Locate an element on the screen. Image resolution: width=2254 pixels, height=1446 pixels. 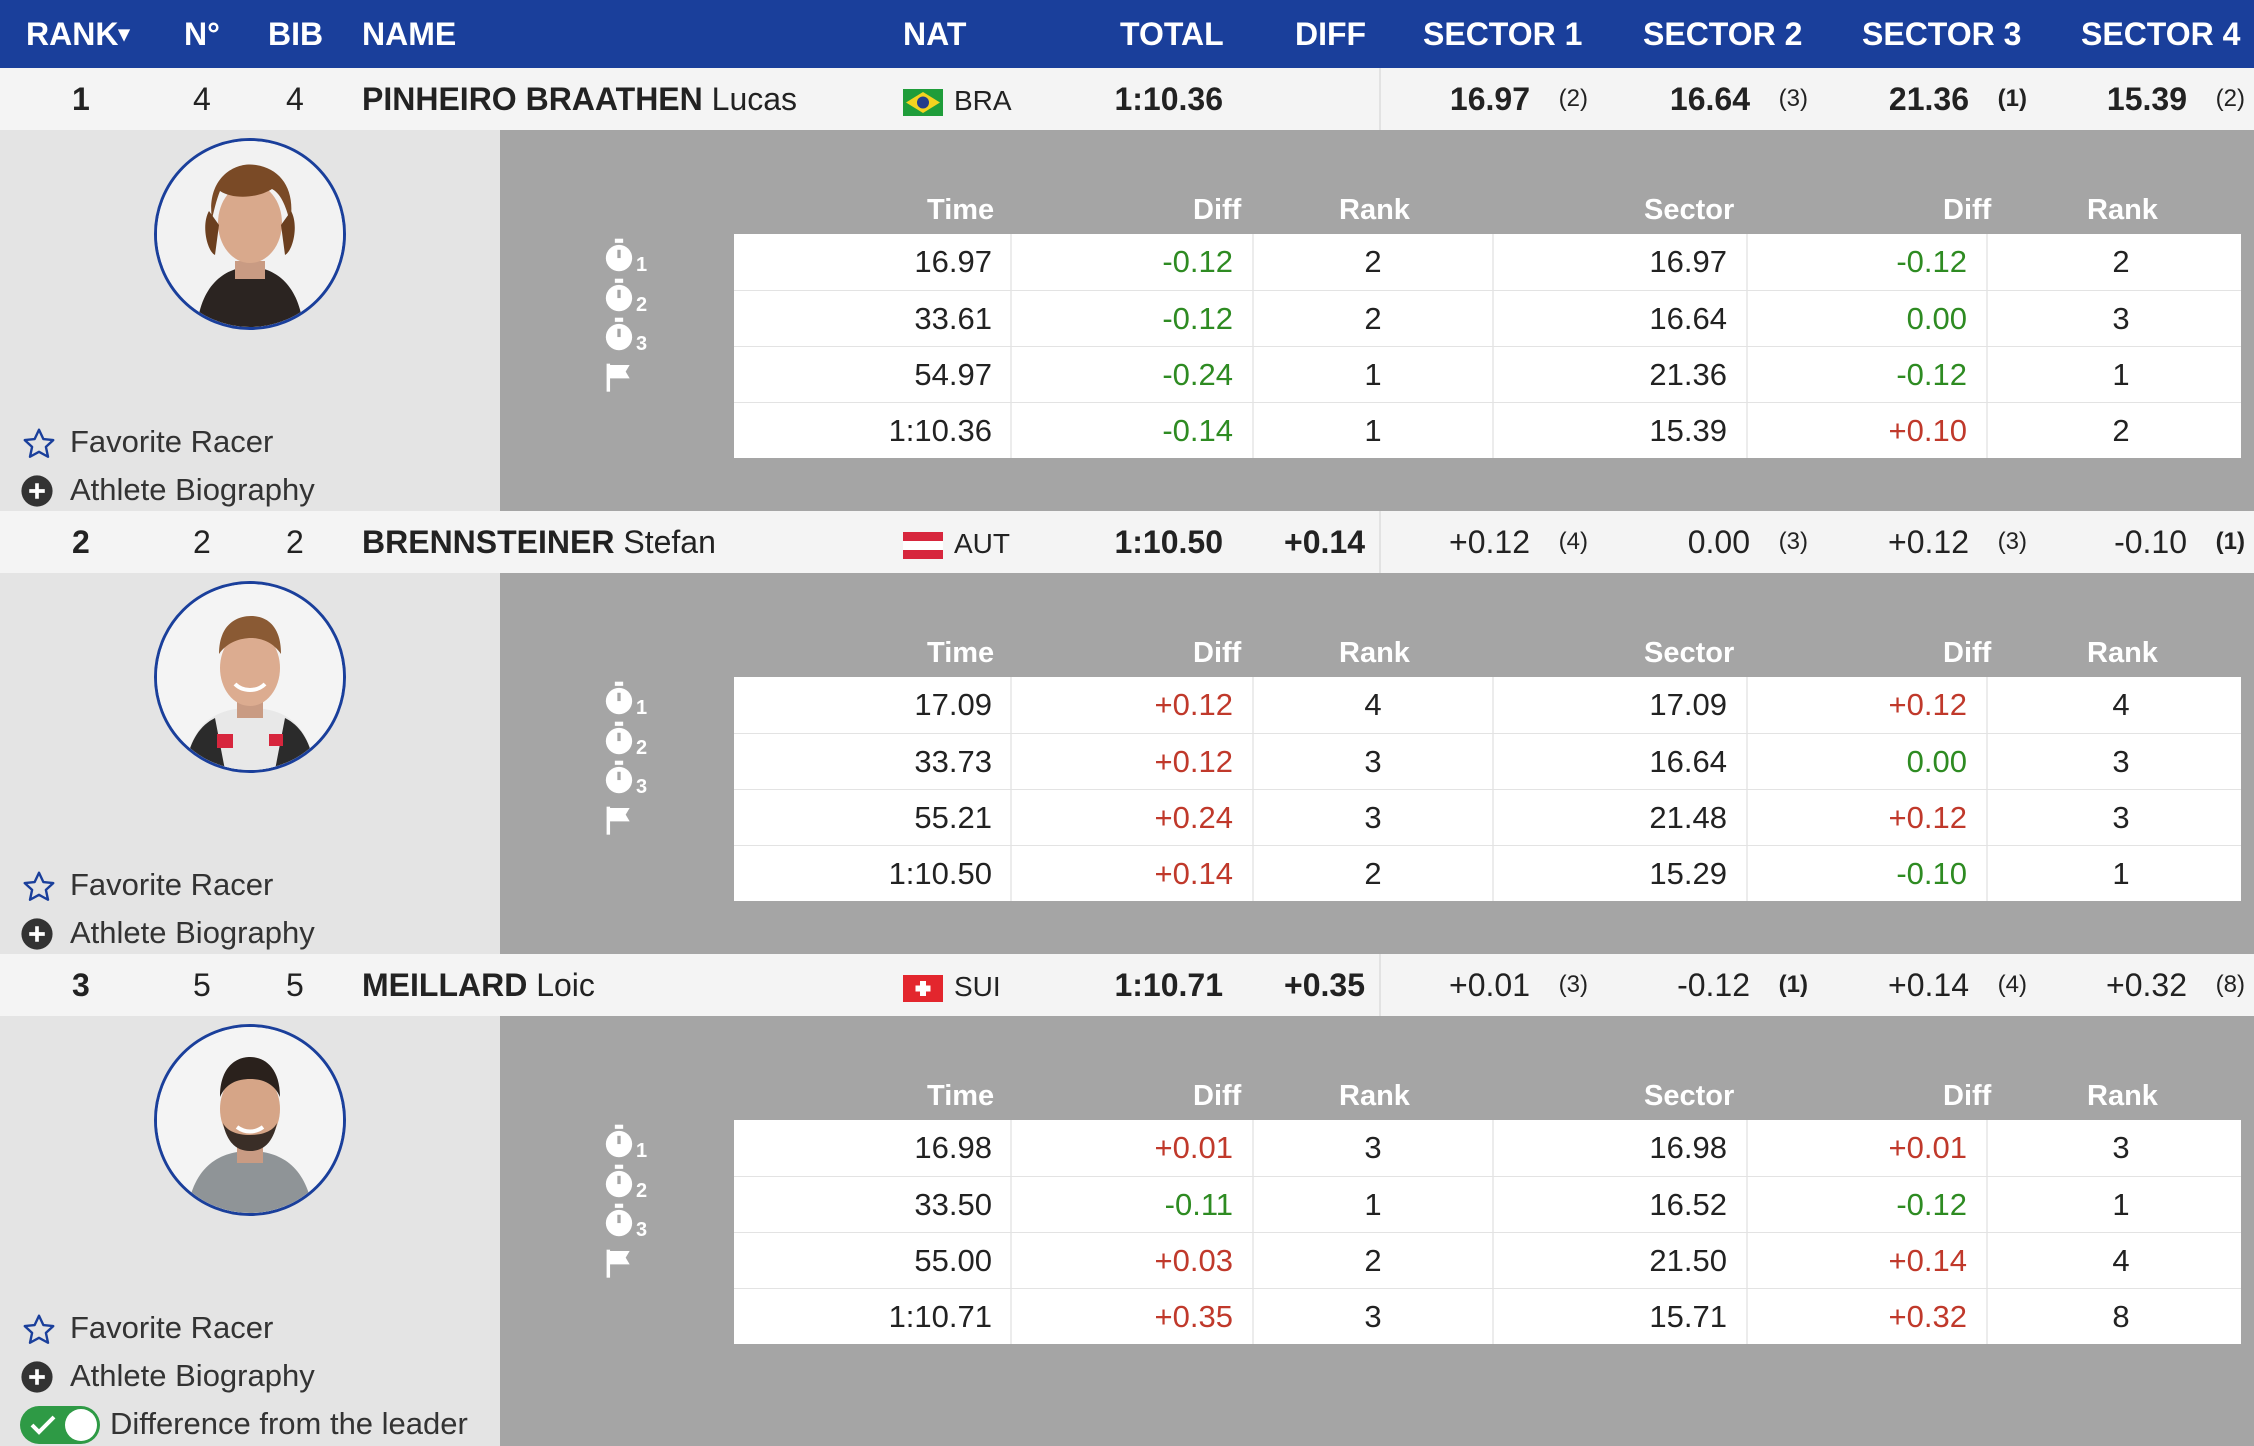
split-sector-rank: 3 is located at coordinates (2121, 318).